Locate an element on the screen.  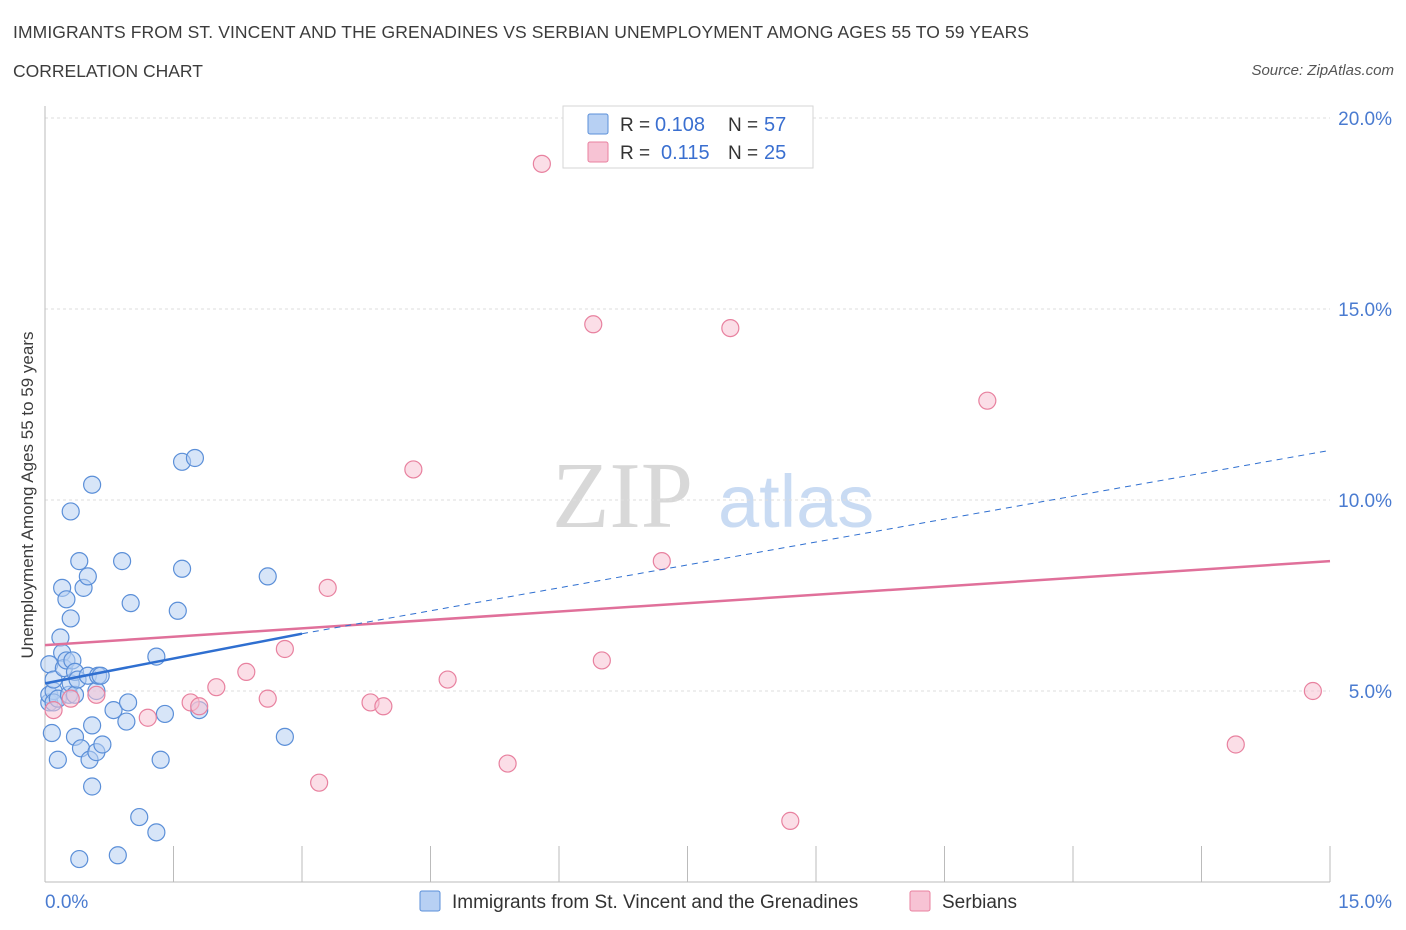
legend-r-label-2: R = is located at coordinates (635, 153).